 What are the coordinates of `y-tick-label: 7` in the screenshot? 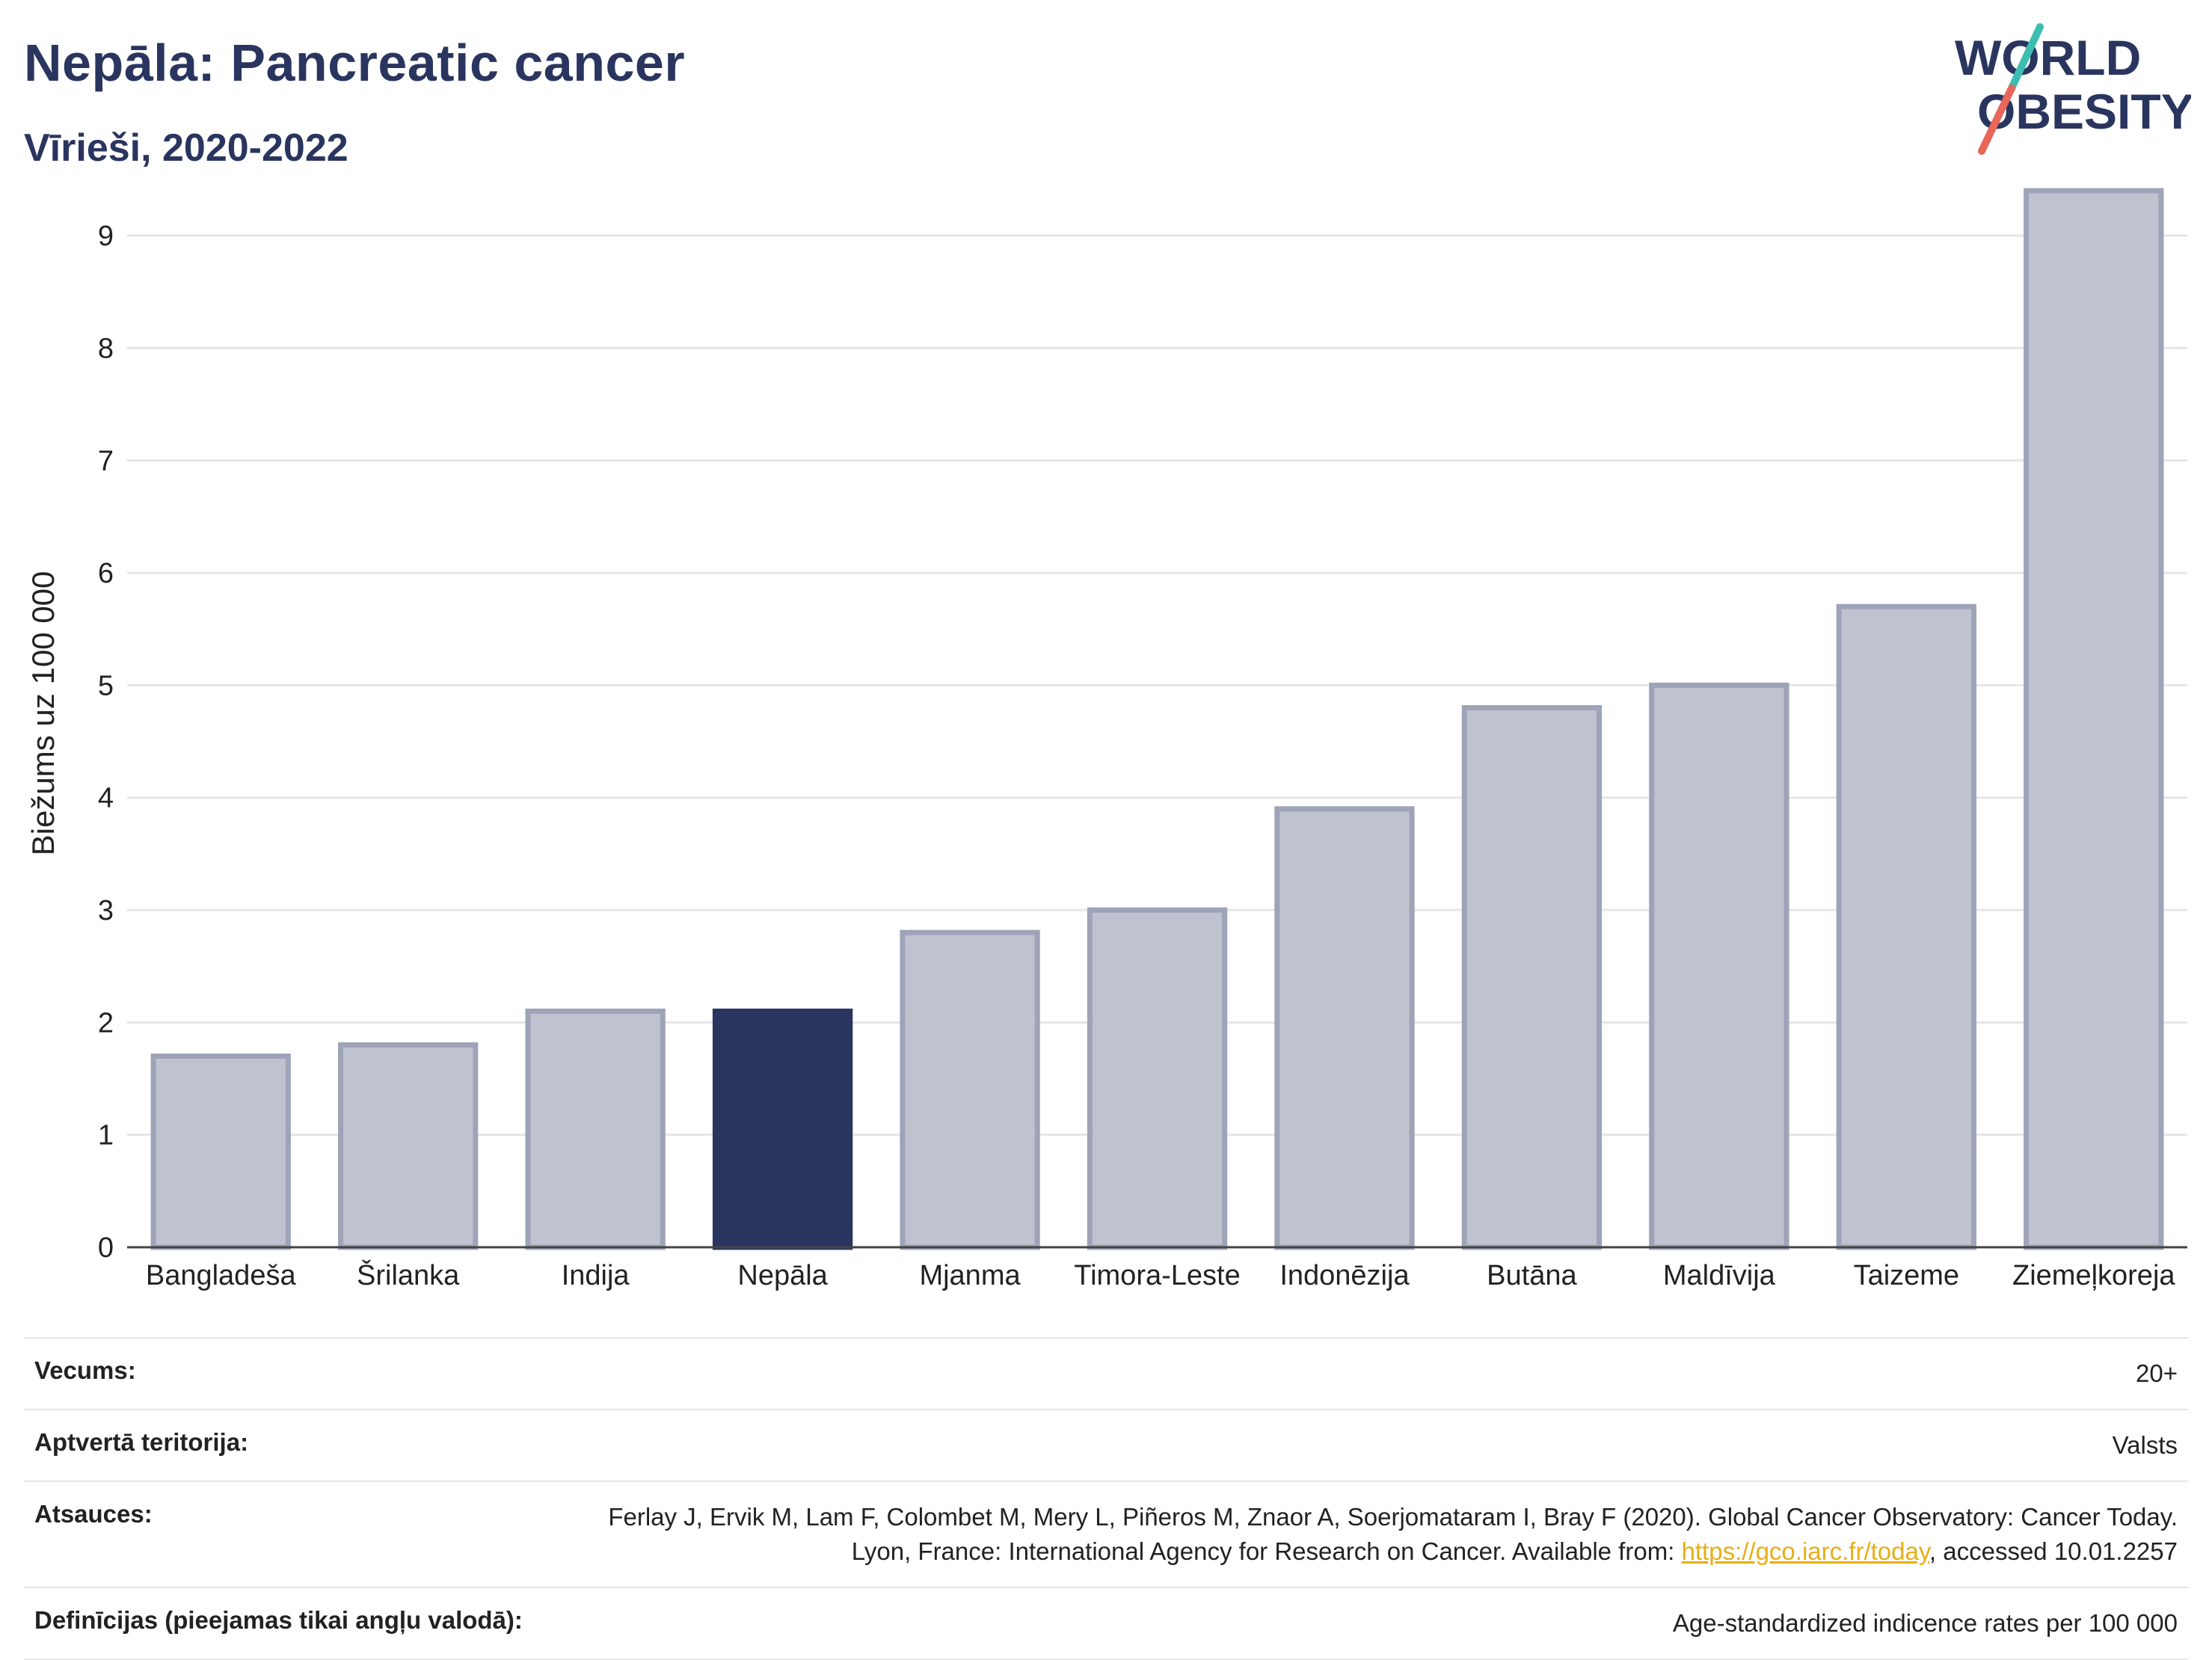 It's located at (106, 461).